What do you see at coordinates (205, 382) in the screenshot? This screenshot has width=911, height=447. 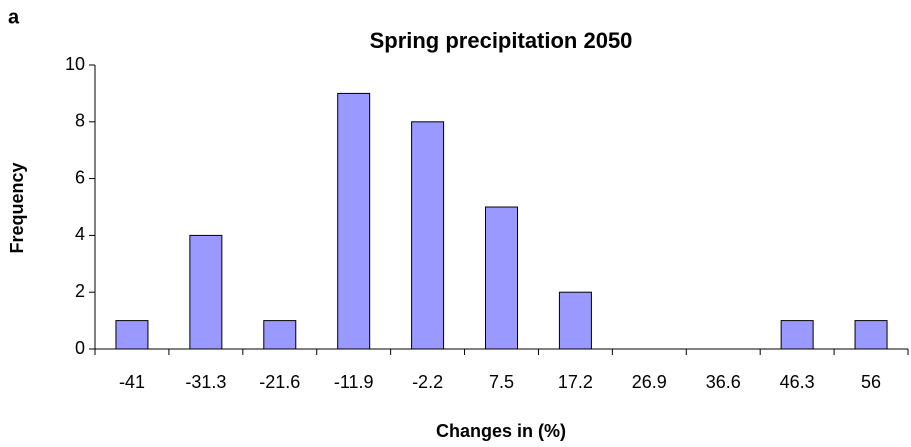 I see `x-tick-label: -31.3` at bounding box center [205, 382].